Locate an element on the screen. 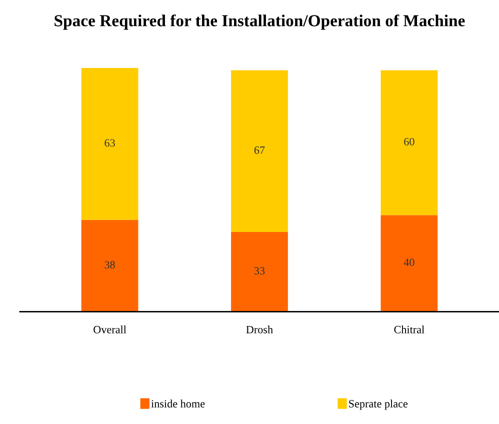 The image size is (499, 424). data-label: 63 is located at coordinates (109, 143).